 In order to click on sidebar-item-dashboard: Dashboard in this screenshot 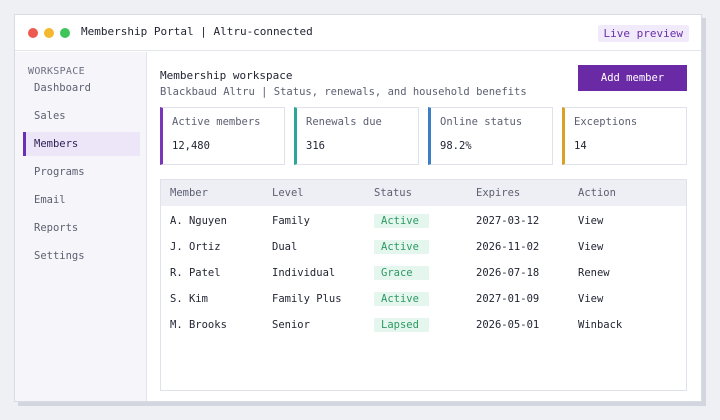, I will do `click(62, 88)`.